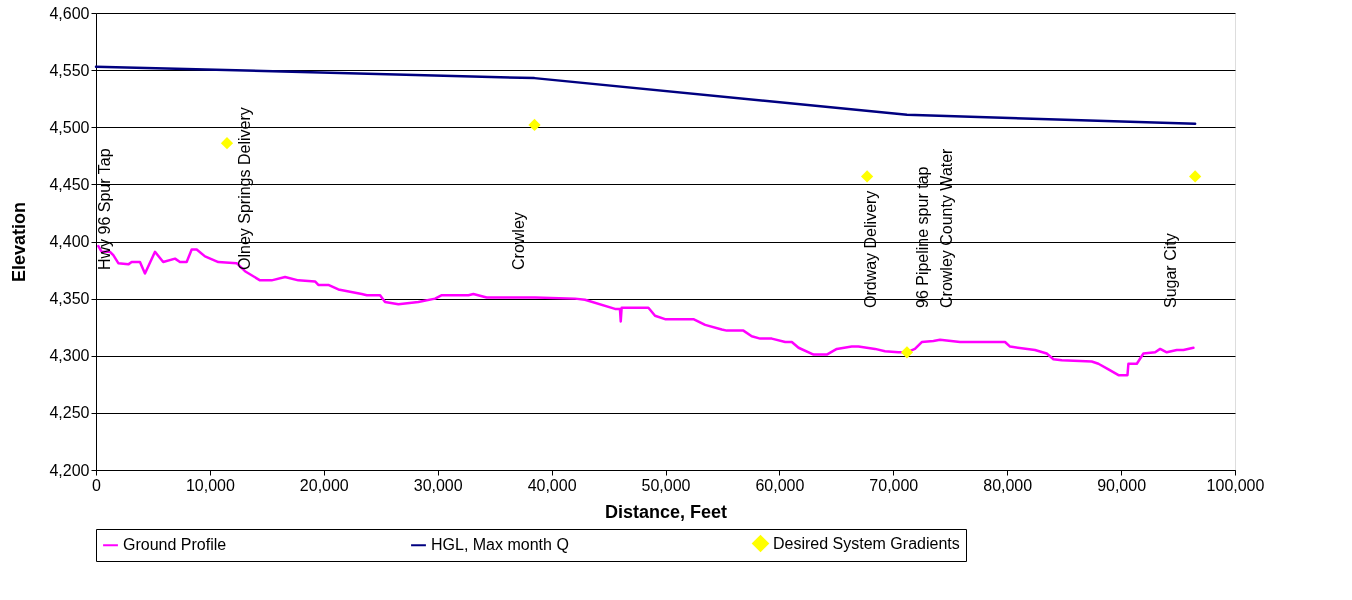  Describe the element at coordinates (69, 127) in the screenshot. I see `y-tick-label: 4,500` at that location.